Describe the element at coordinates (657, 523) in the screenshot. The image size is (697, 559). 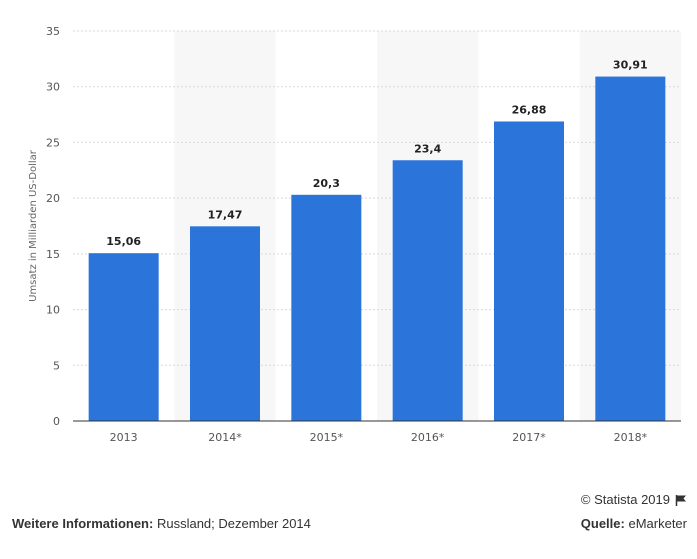
I see `source-text: eMarketer` at that location.